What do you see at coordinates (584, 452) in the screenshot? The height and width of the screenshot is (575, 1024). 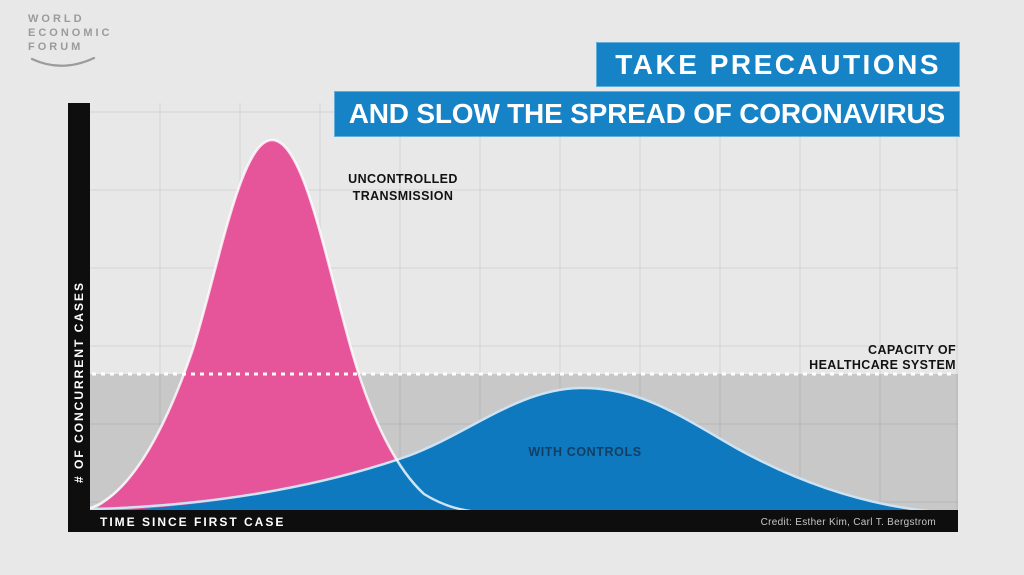 I see `with-controls-label: WITH CONTROLS` at bounding box center [584, 452].